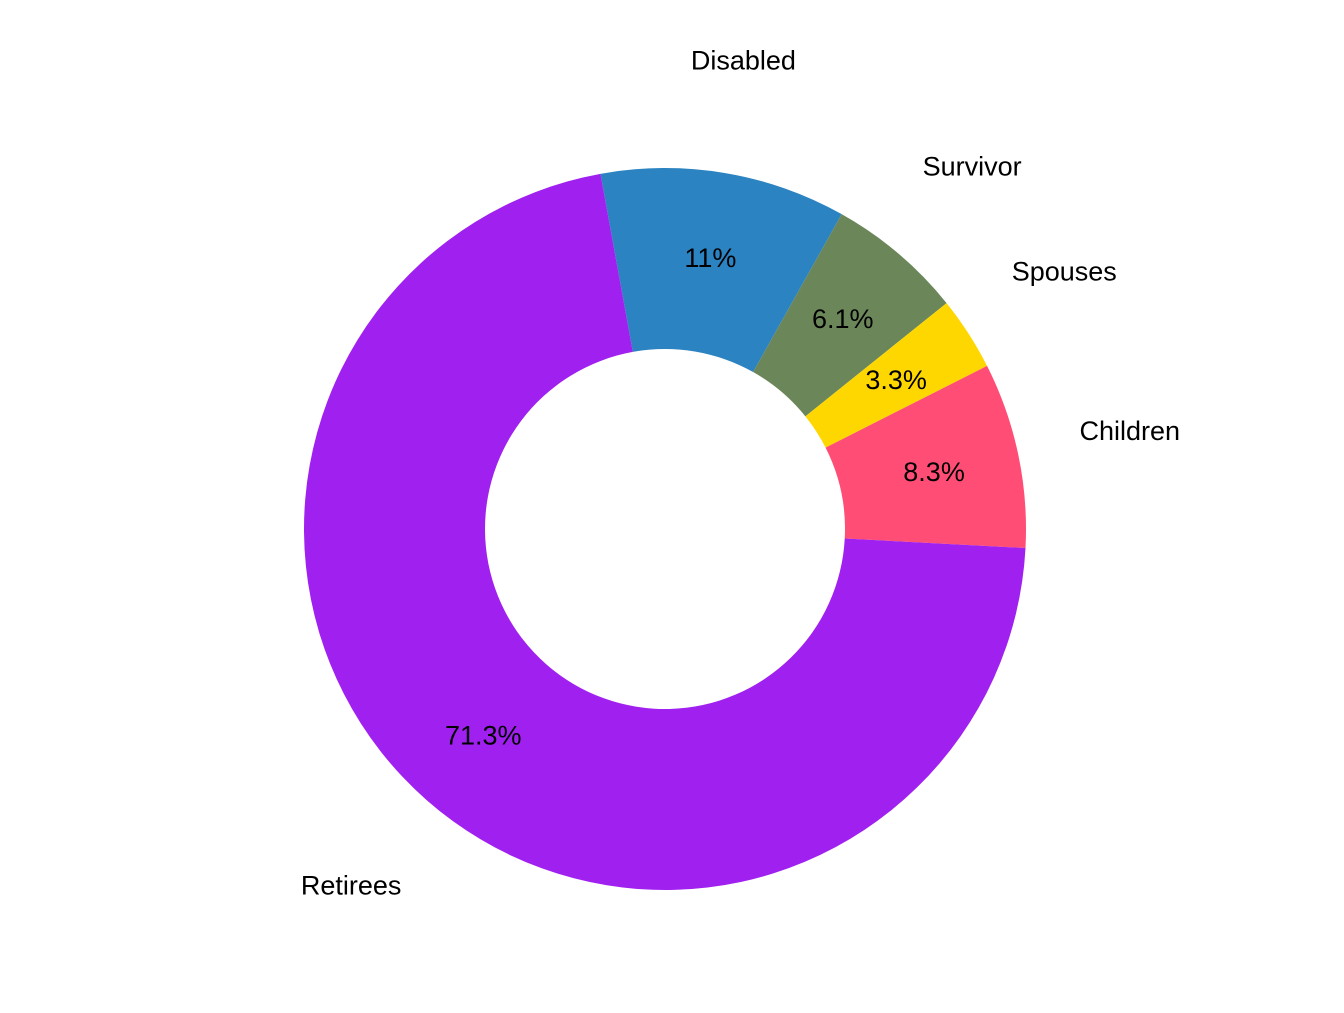 This screenshot has height=1013, width=1344. Describe the element at coordinates (896, 380) in the screenshot. I see `value-label-spouses: 3.3%` at that location.